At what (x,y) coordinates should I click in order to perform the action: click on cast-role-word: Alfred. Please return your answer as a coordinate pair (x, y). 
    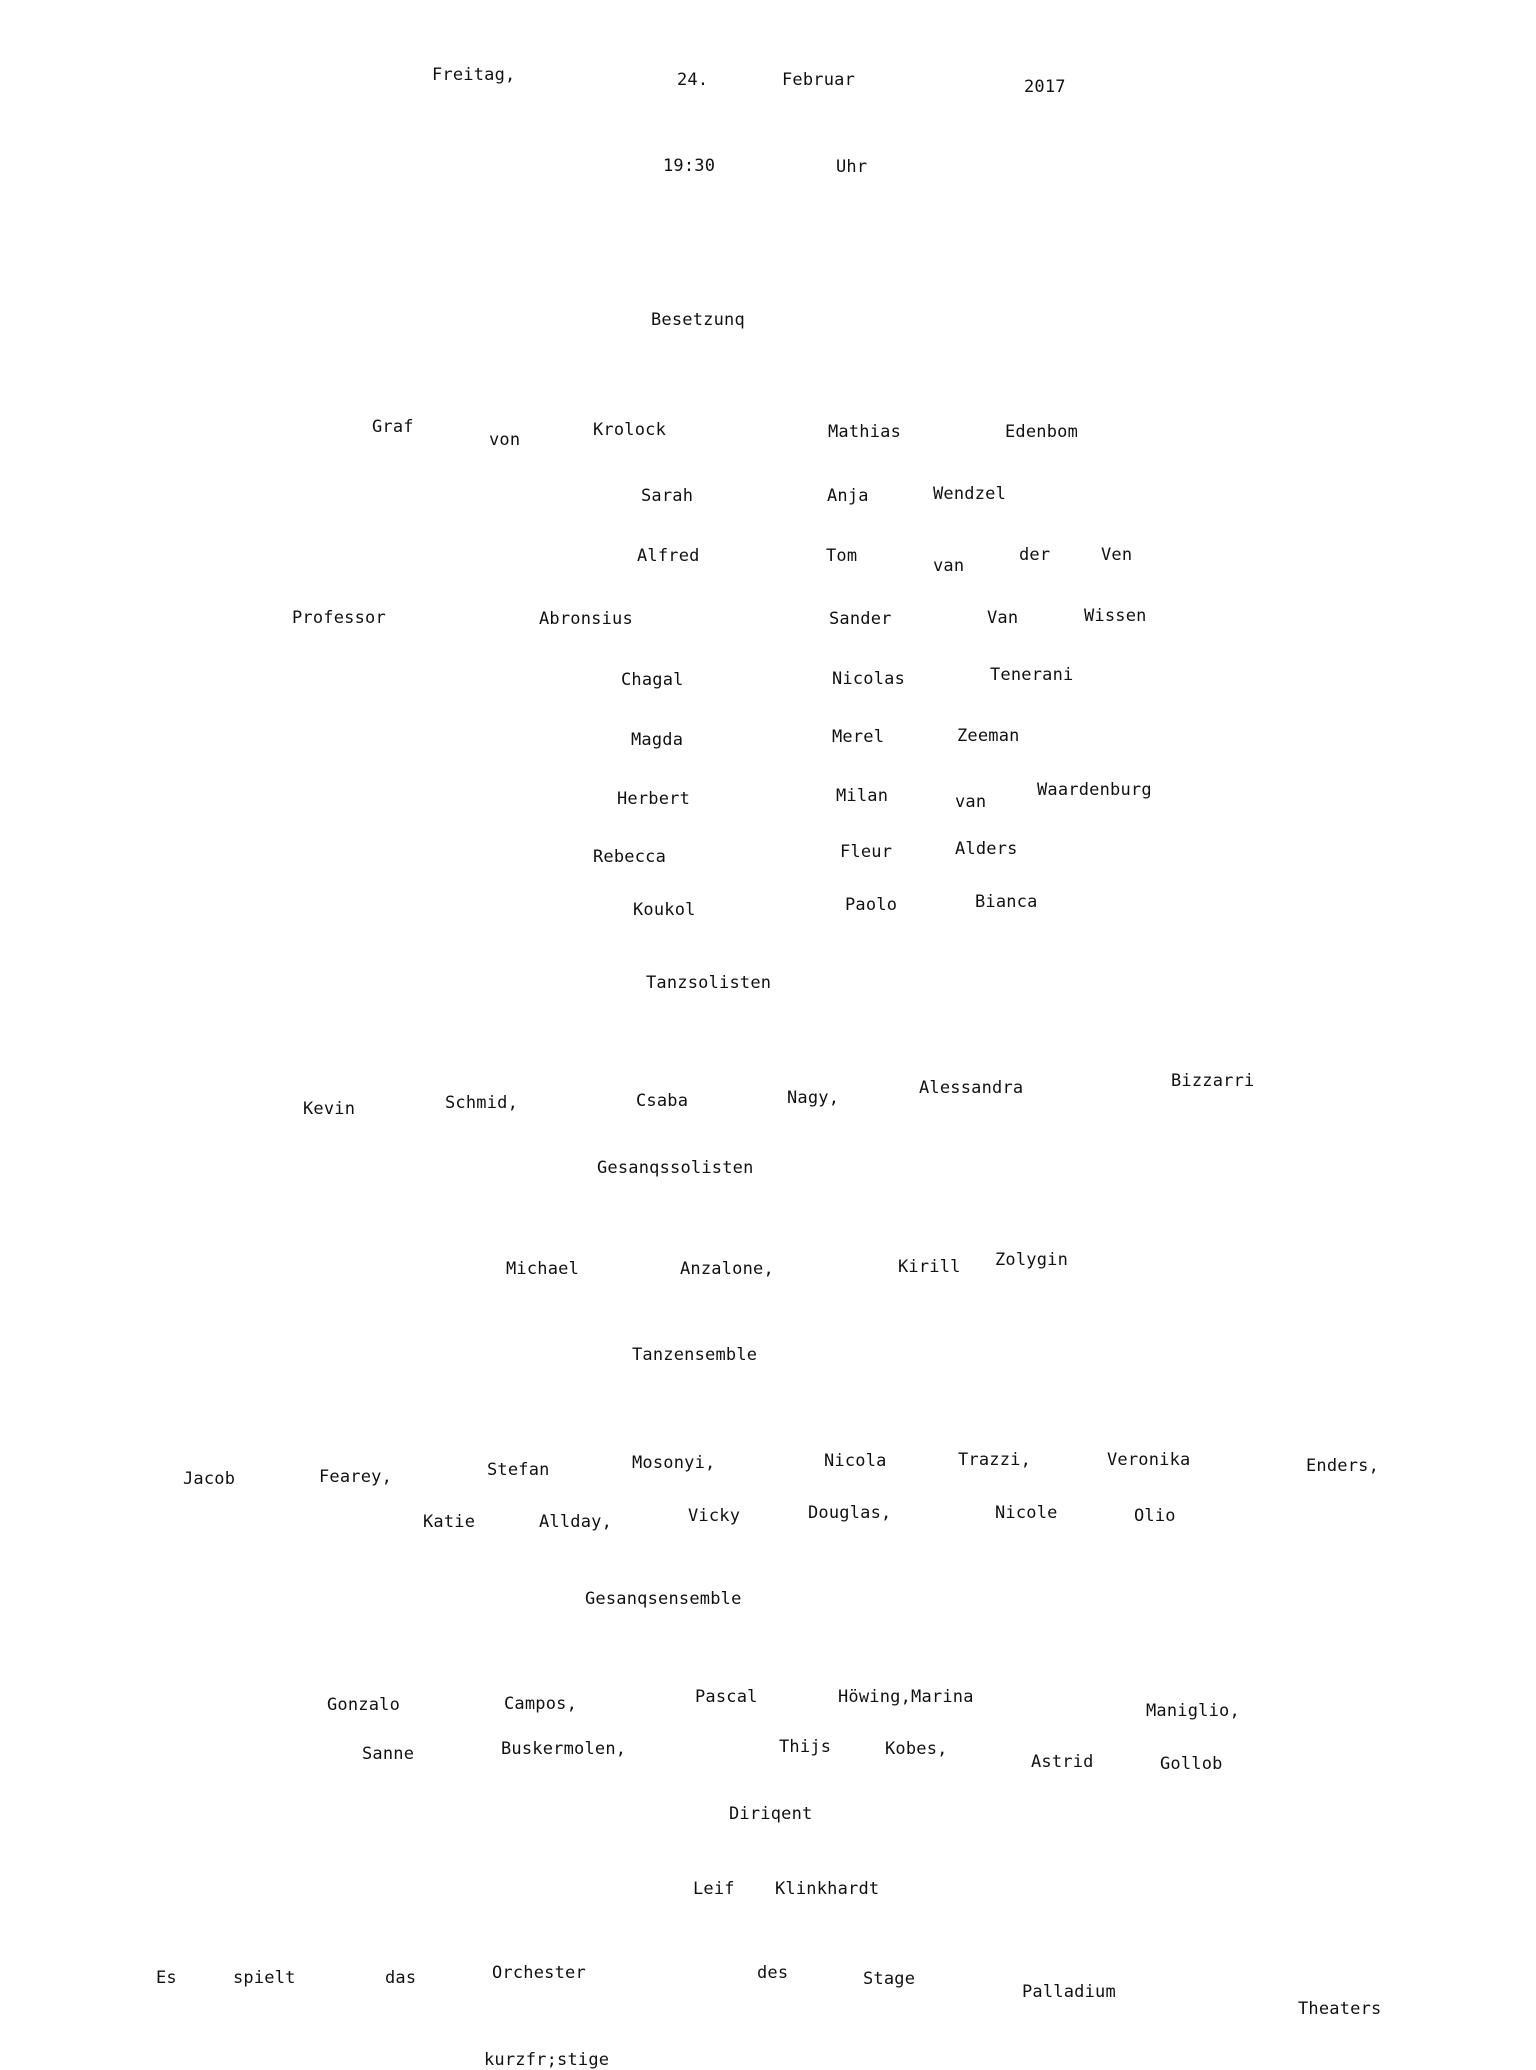
    Looking at the image, I should click on (668, 556).